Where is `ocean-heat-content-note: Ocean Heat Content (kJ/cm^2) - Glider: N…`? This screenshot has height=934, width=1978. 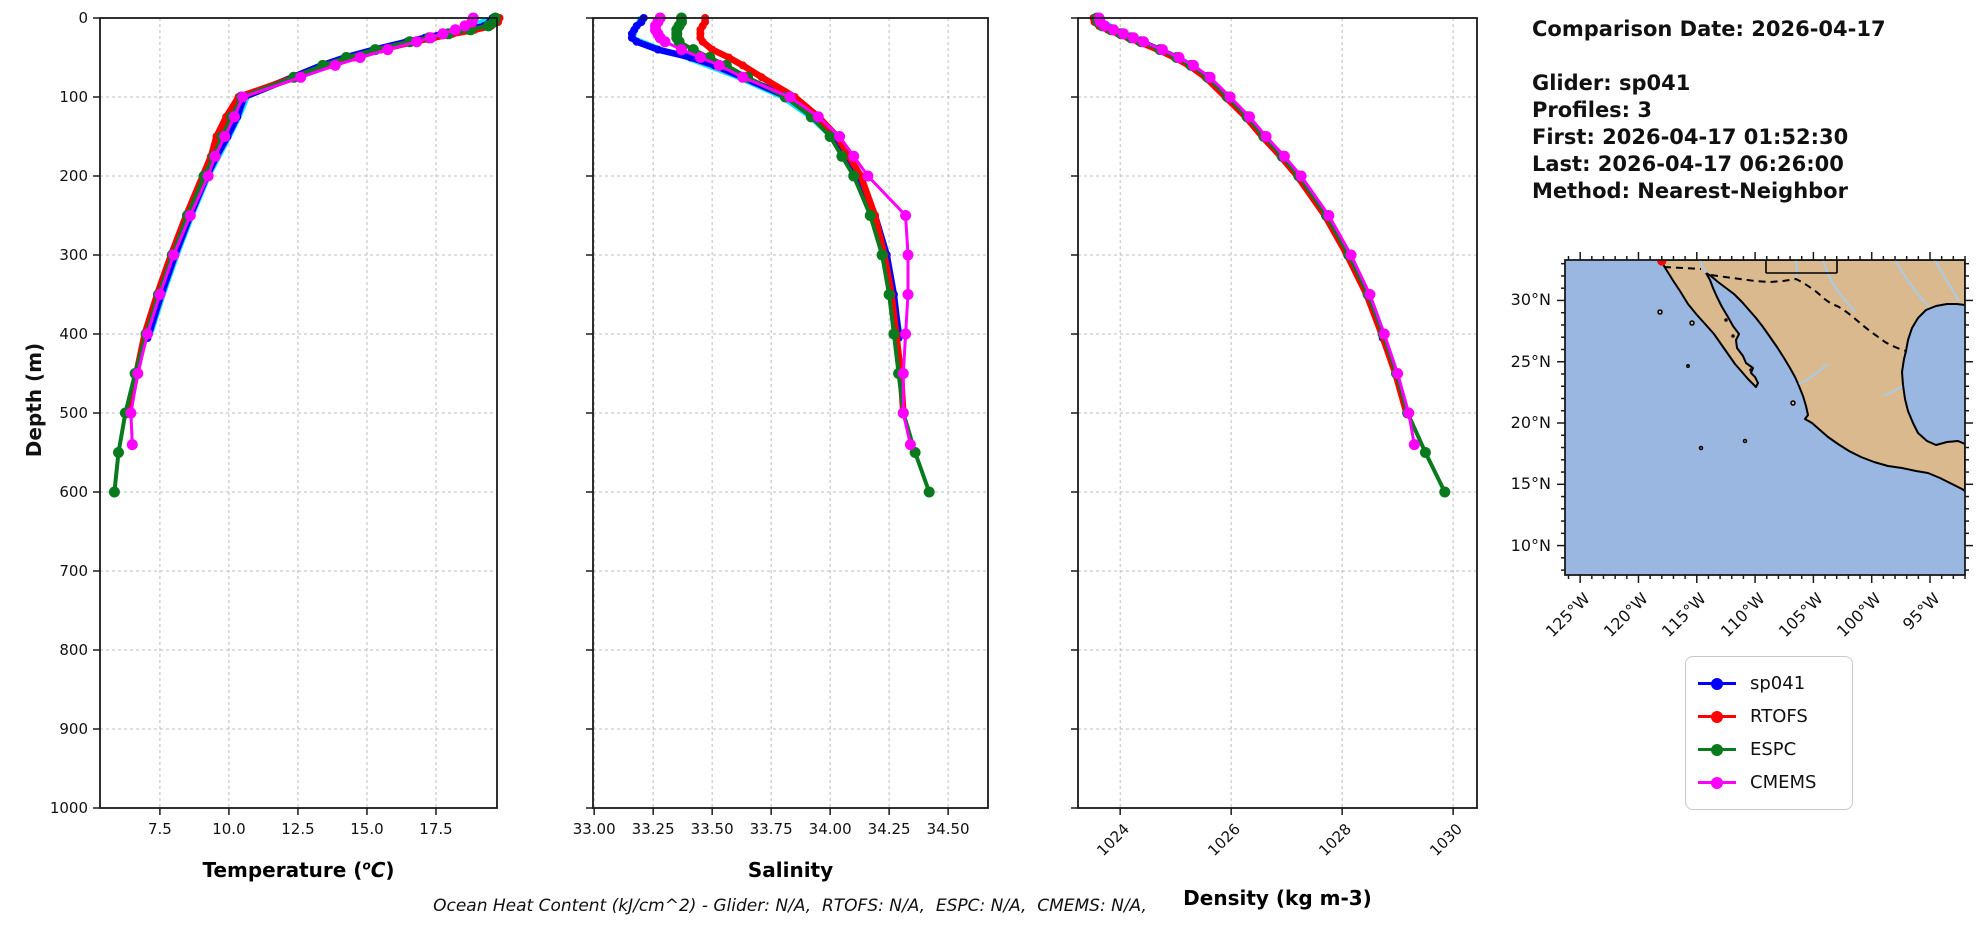 ocean-heat-content-note: Ocean Heat Content (kJ/cm^2) - Glider: N… is located at coordinates (790, 906).